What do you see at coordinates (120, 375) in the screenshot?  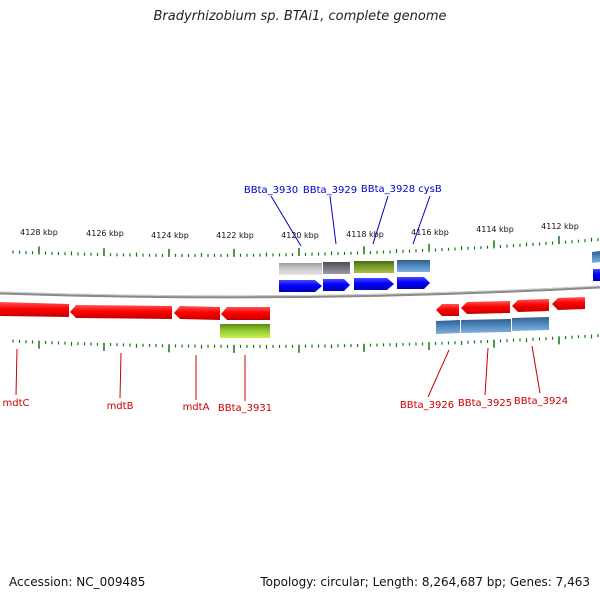 I see `leader-line-mdtb` at bounding box center [120, 375].